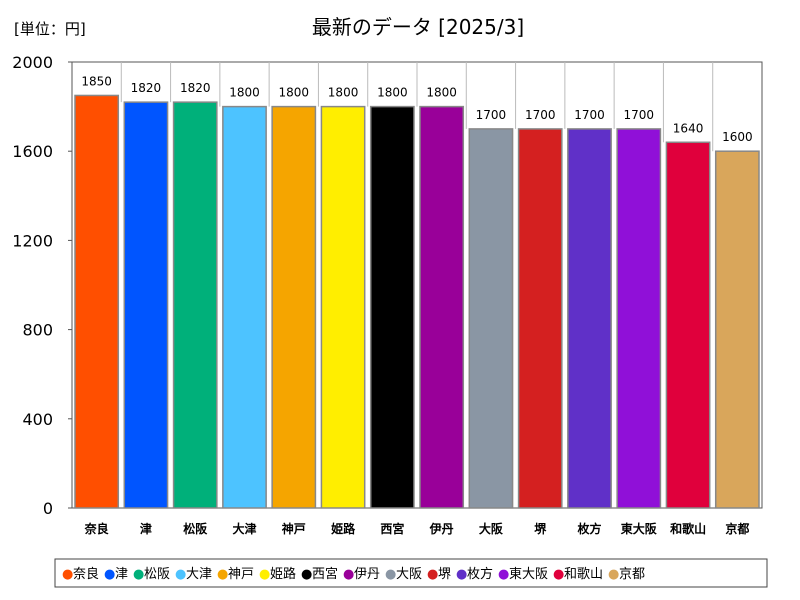  Describe the element at coordinates (392, 307) in the screenshot. I see `bar-西宮` at that location.